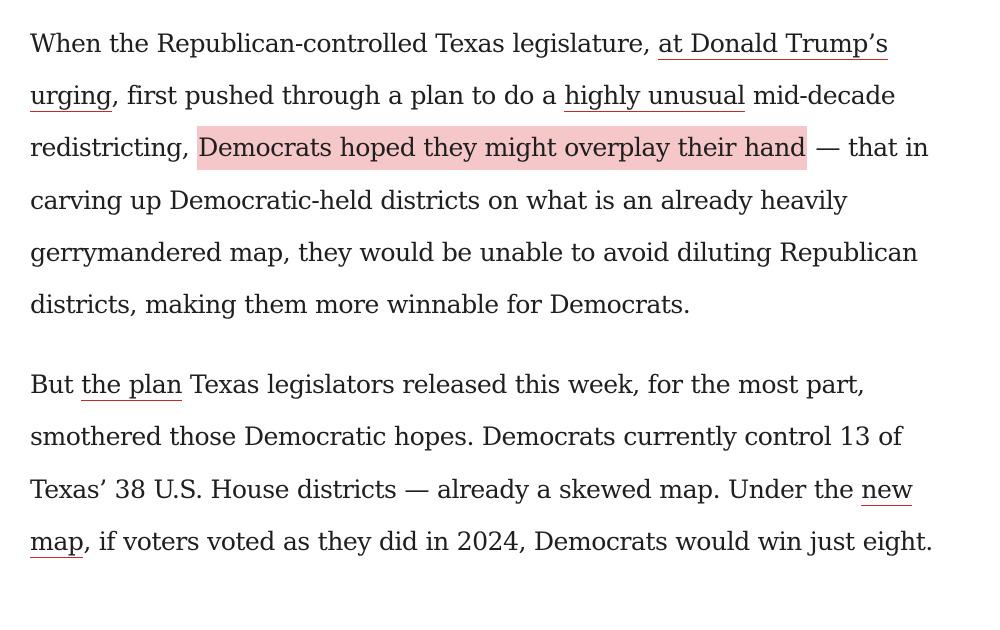 This screenshot has height=630, width=1000. I want to click on link-new-map: new map, so click(471, 516).